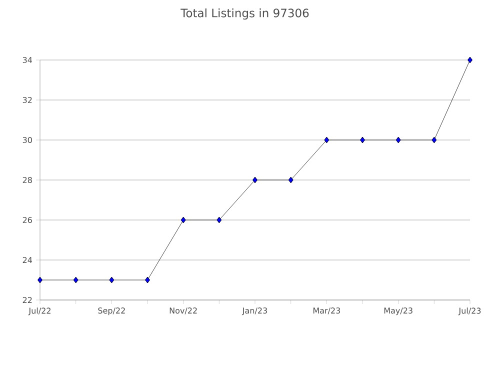 The width and height of the screenshot is (490, 380). I want to click on x-tick-label: Jul/22, so click(39, 312).